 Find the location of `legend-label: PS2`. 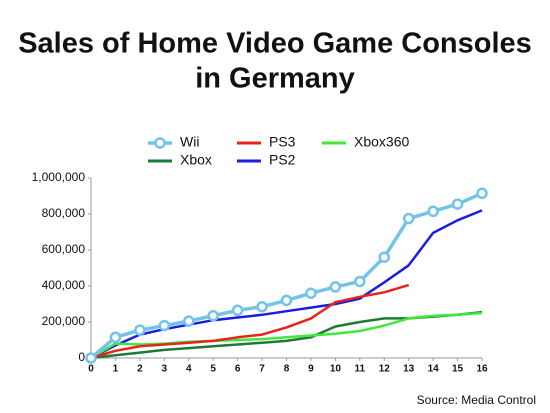

legend-label: PS2 is located at coordinates (282, 160).